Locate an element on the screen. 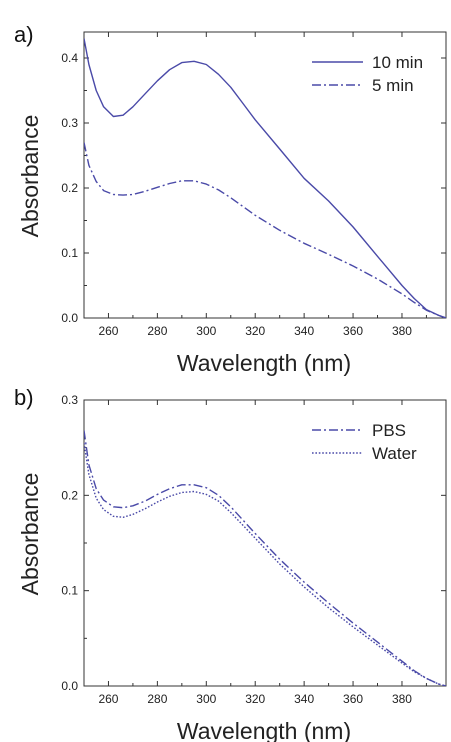  x-tick-label-a: 360 is located at coordinates (353, 331).